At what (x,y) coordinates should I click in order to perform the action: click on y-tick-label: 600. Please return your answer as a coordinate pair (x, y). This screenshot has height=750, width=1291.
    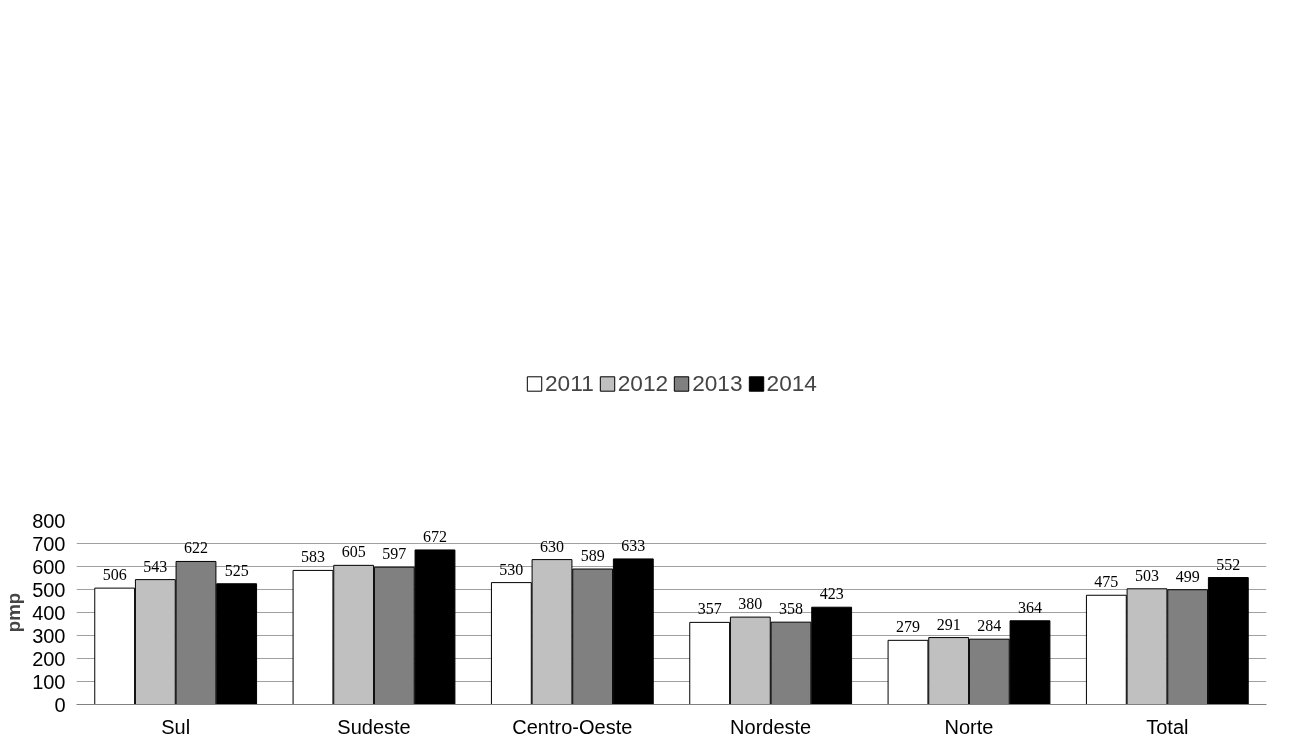
    Looking at the image, I should click on (49, 566).